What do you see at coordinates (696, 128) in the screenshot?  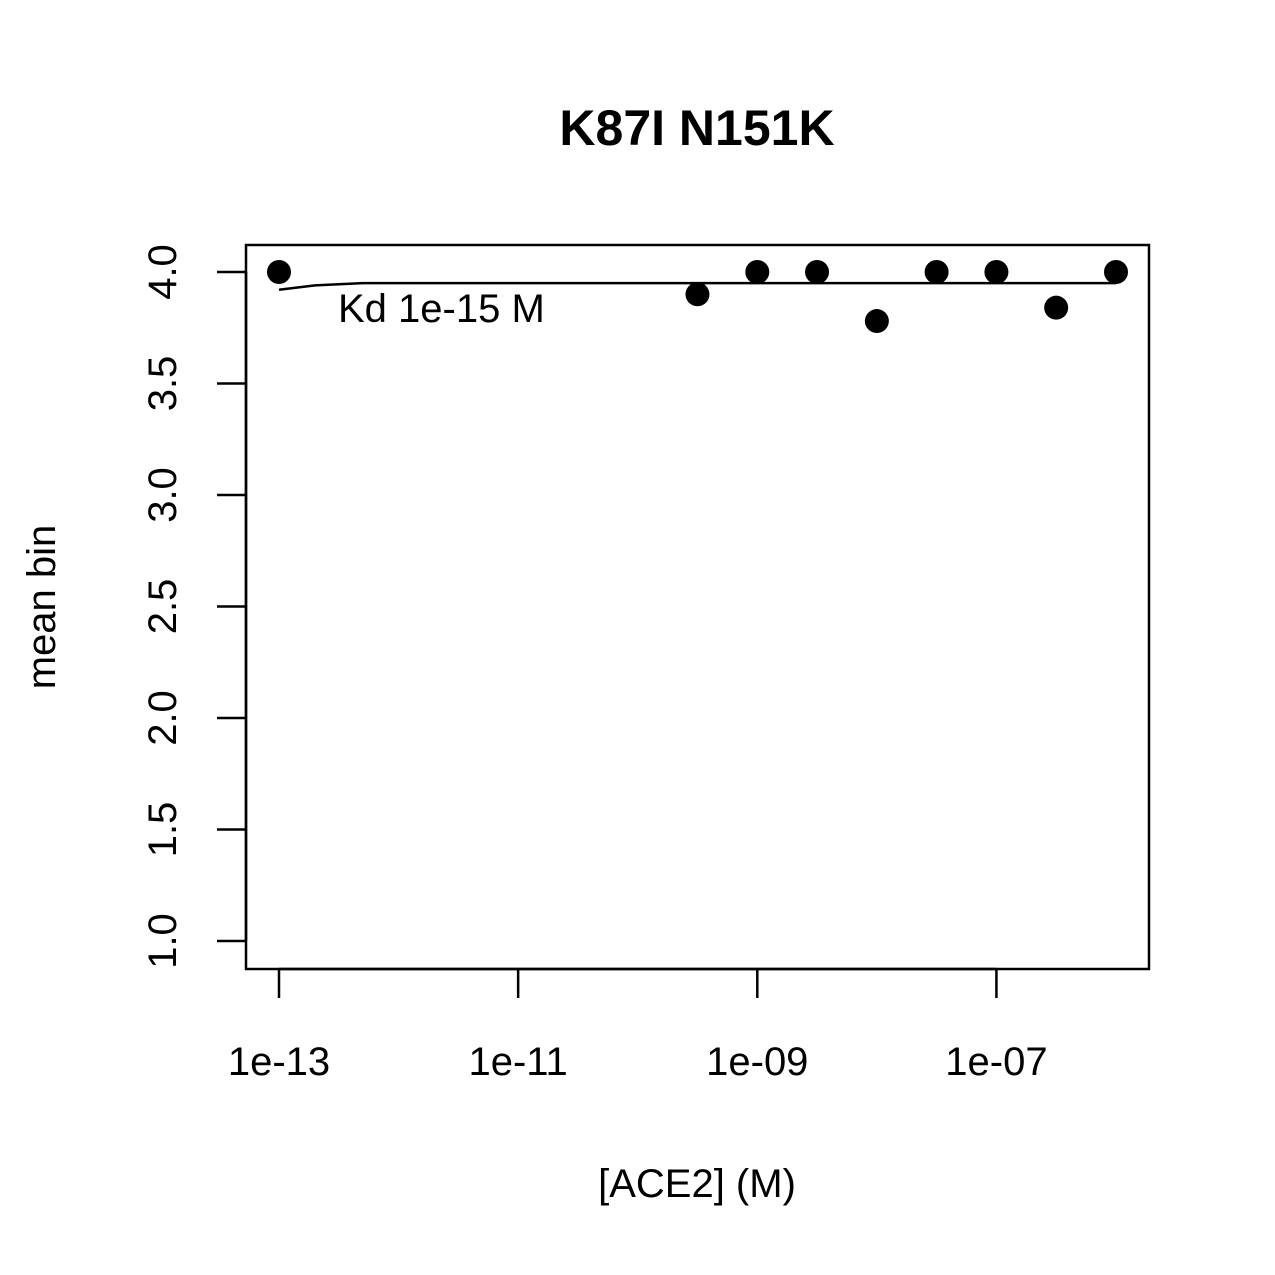 I see `chart-title: K87I N151K` at bounding box center [696, 128].